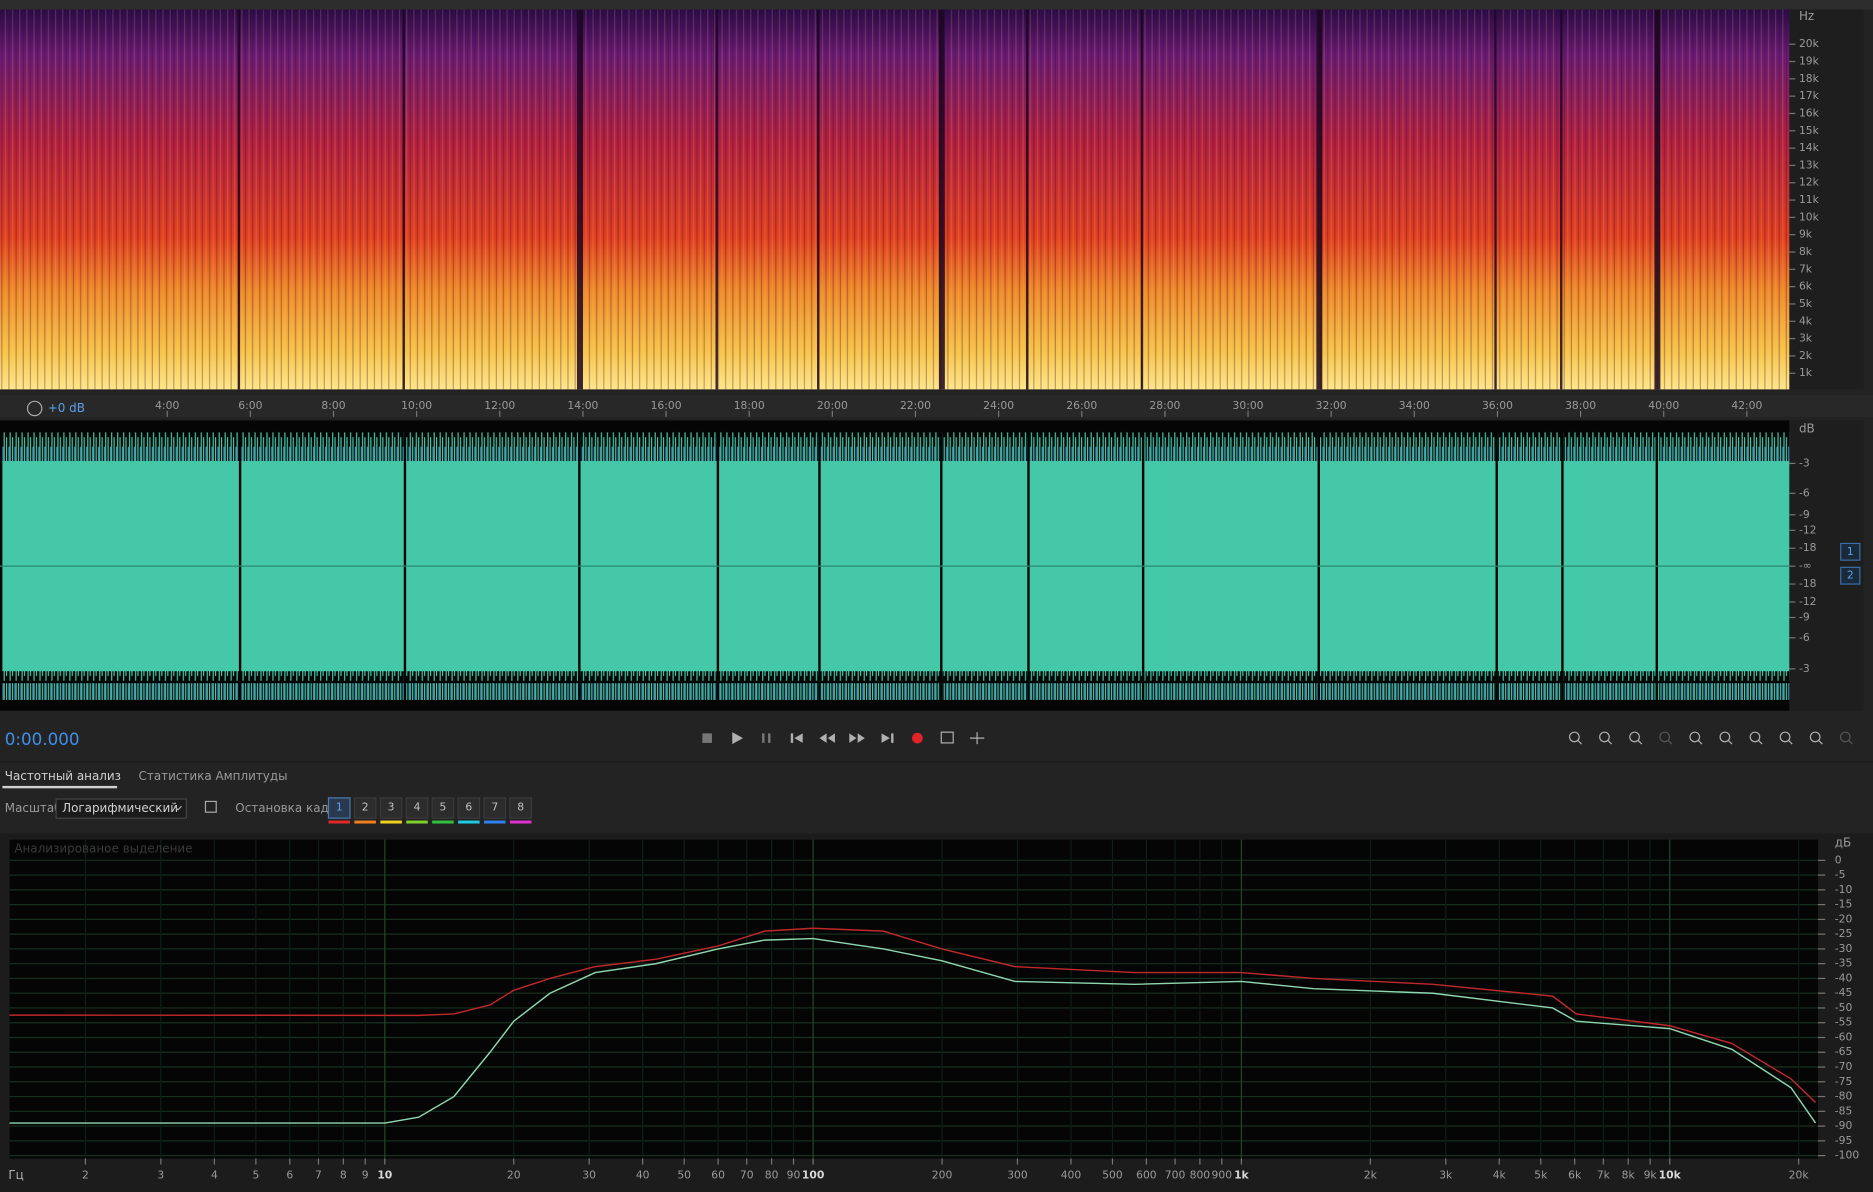  Describe the element at coordinates (103, 849) in the screenshot. I see `chart-subtitle: Анализированое выделение` at that location.